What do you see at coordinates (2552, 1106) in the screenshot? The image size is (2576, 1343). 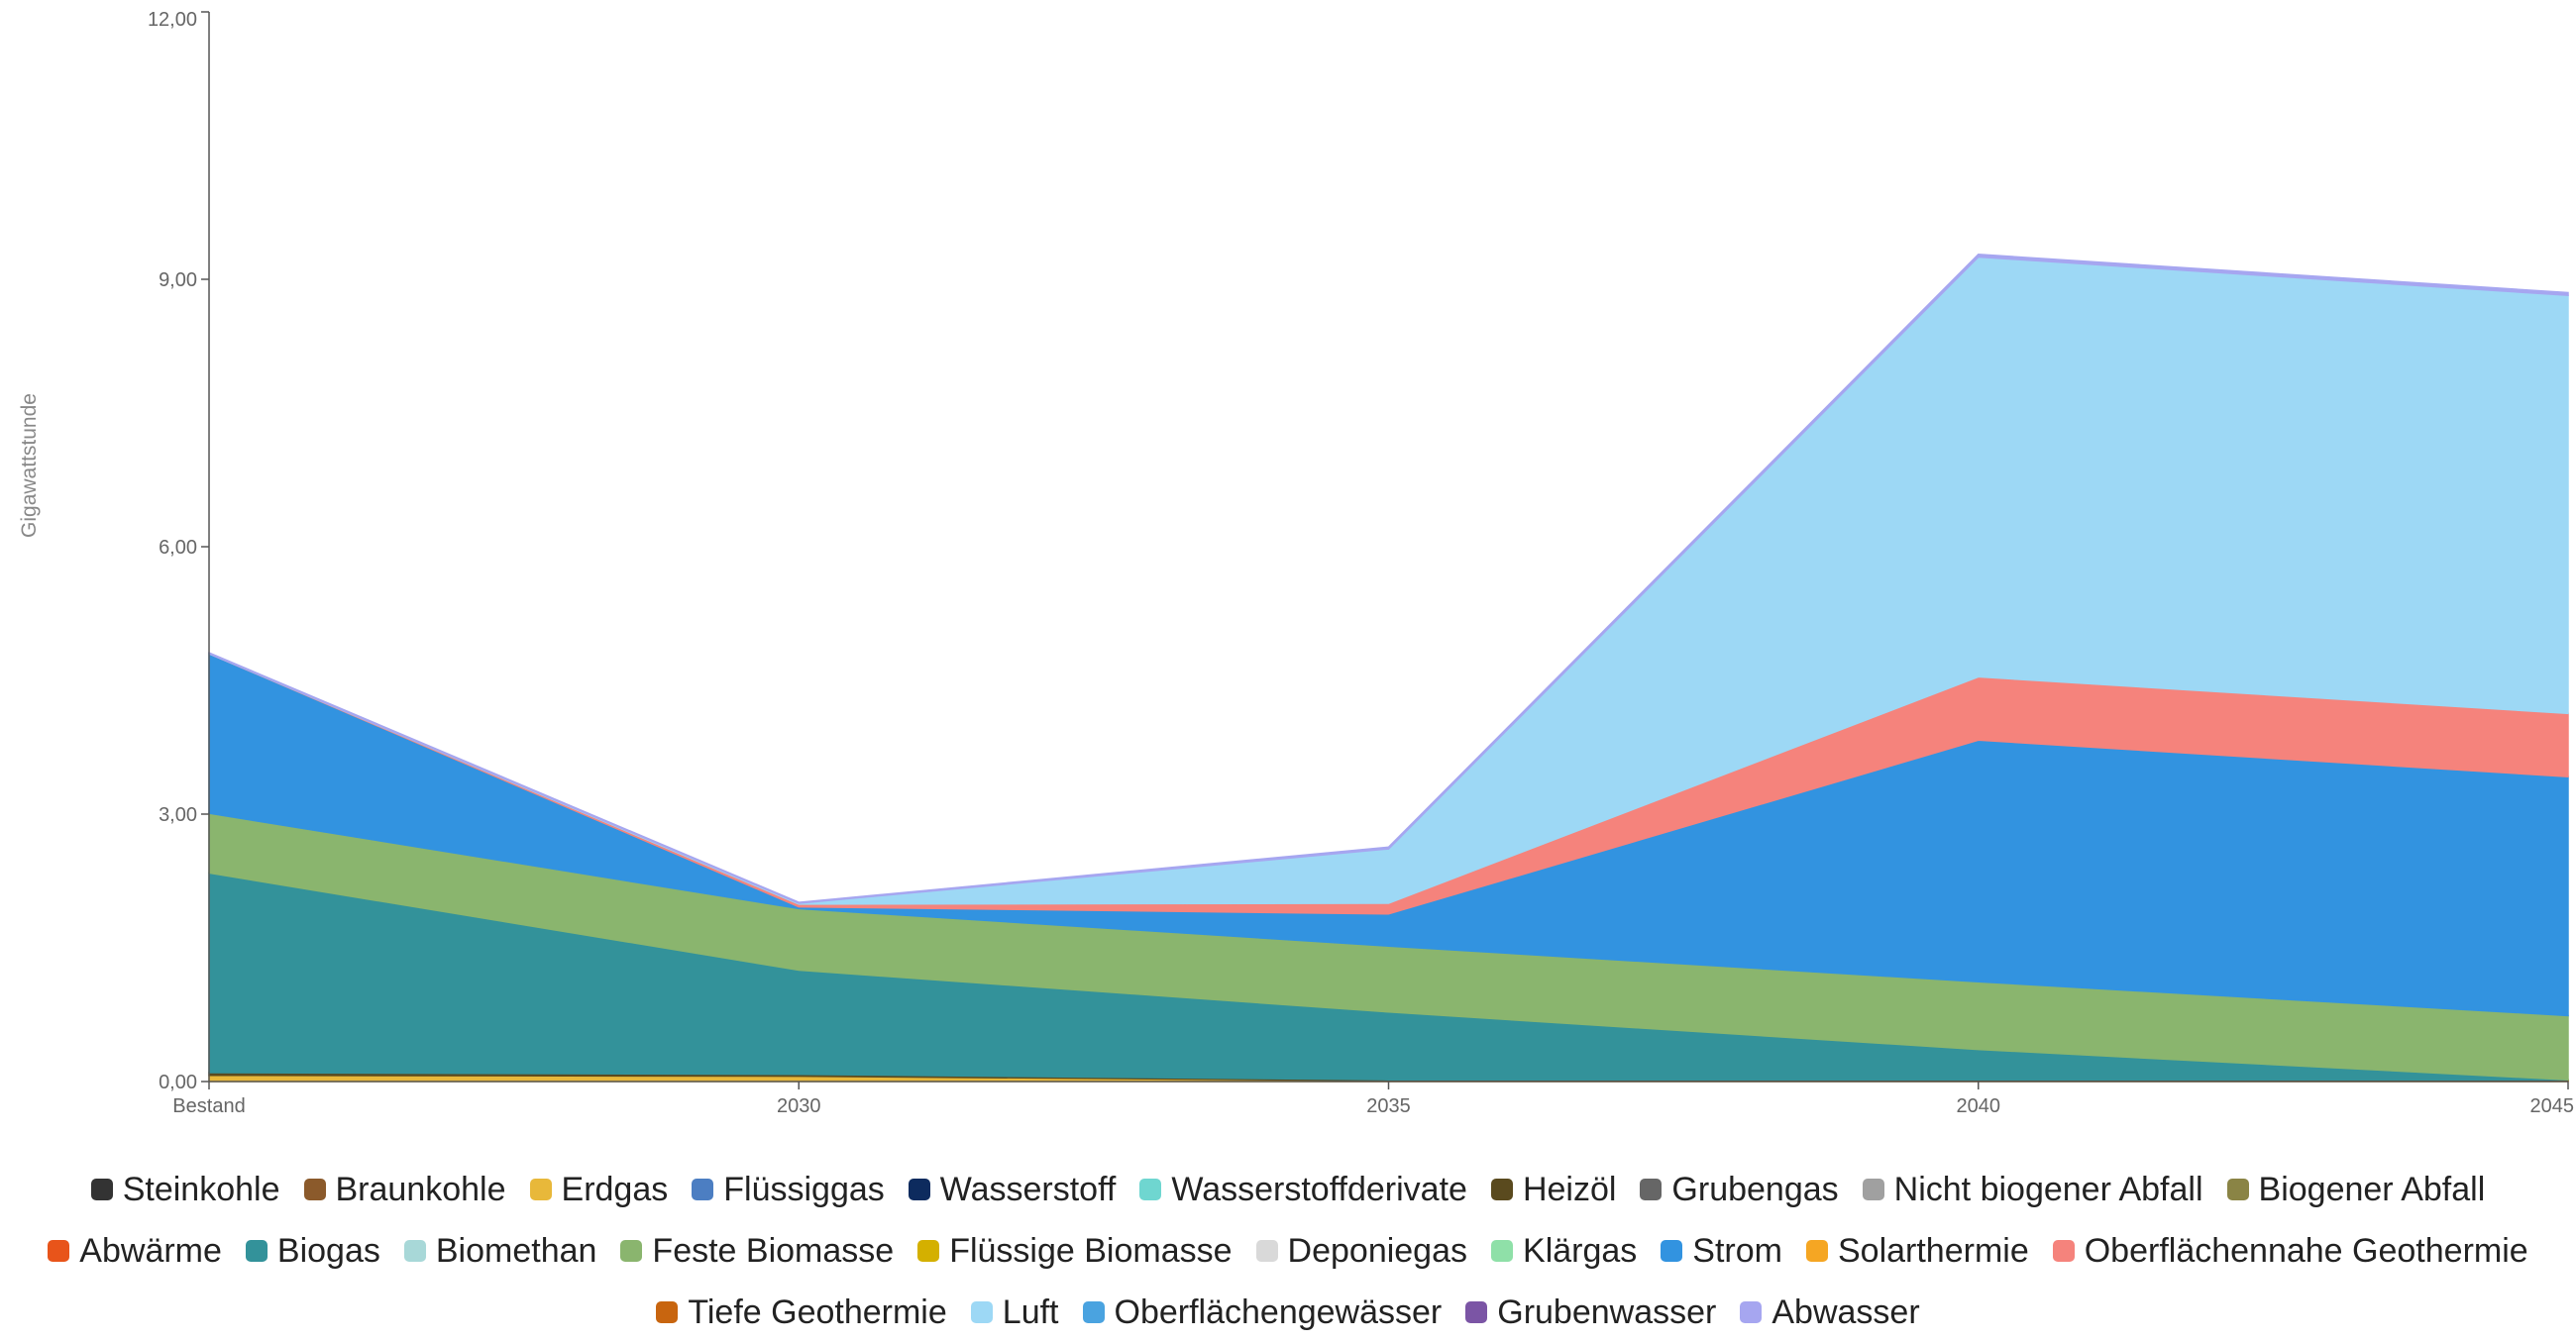 I see `x-tick-label: 2045` at bounding box center [2552, 1106].